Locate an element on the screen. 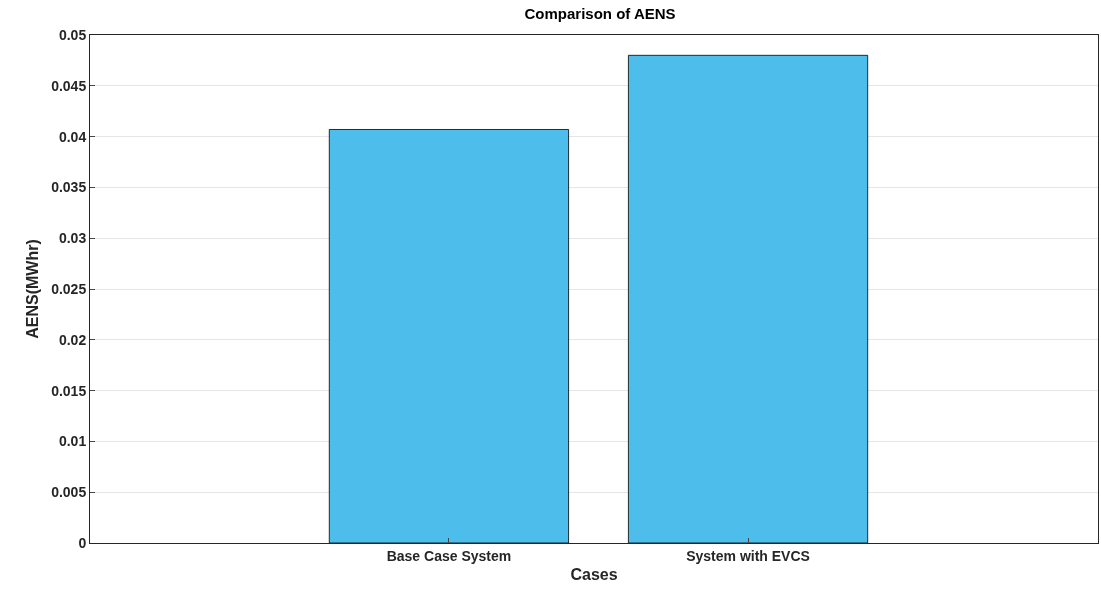  y-axis-title: AENS(MWhr) is located at coordinates (33, 289).